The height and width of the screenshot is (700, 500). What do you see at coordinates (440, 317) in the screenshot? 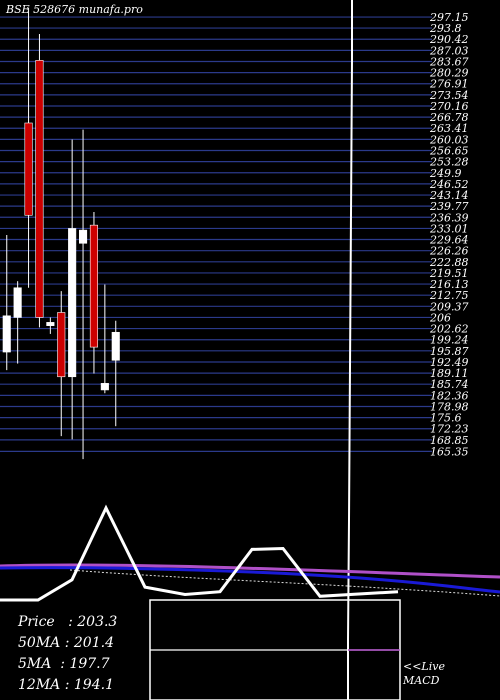
I see `price-tick-label: 206` at bounding box center [440, 317].